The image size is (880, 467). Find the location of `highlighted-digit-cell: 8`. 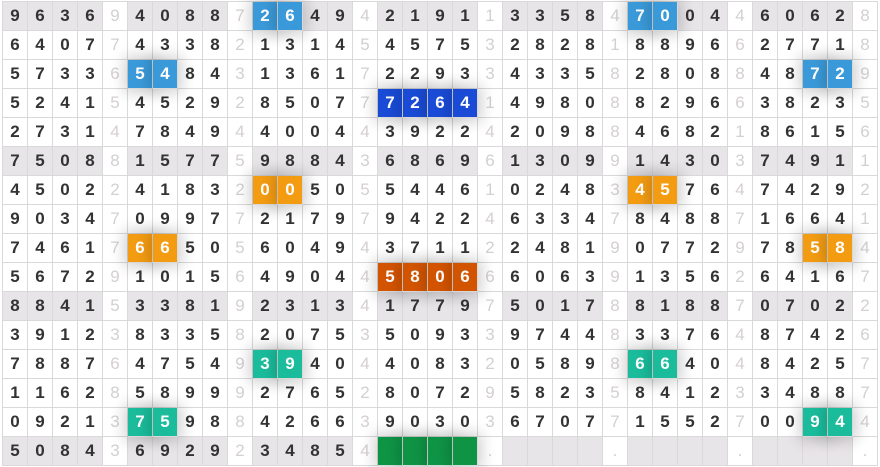

highlighted-digit-cell: 8 is located at coordinates (840, 248).